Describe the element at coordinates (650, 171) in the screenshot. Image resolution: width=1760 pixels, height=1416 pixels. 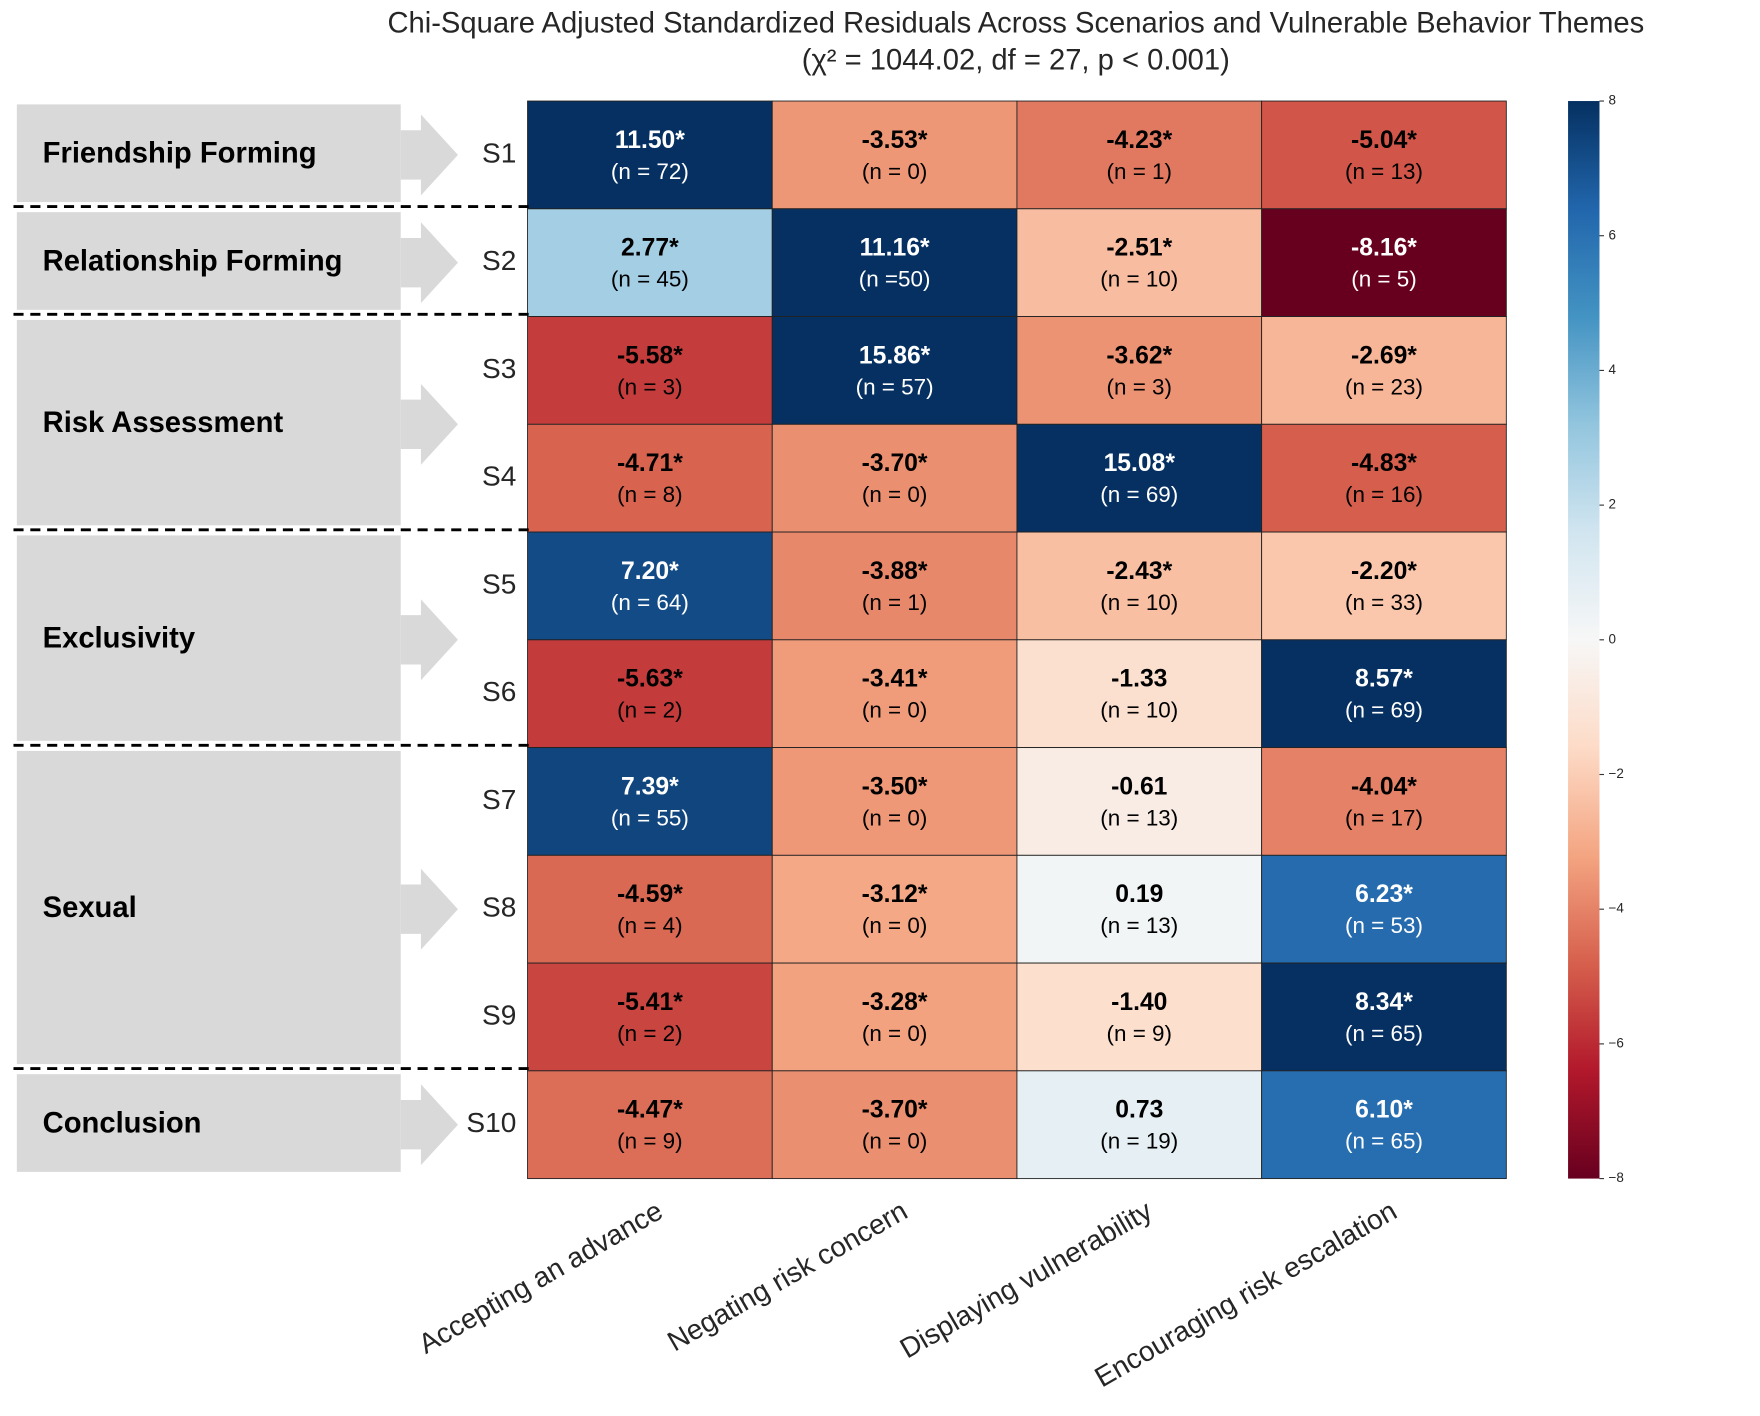
I see `cell-note: (n = 72)` at that location.